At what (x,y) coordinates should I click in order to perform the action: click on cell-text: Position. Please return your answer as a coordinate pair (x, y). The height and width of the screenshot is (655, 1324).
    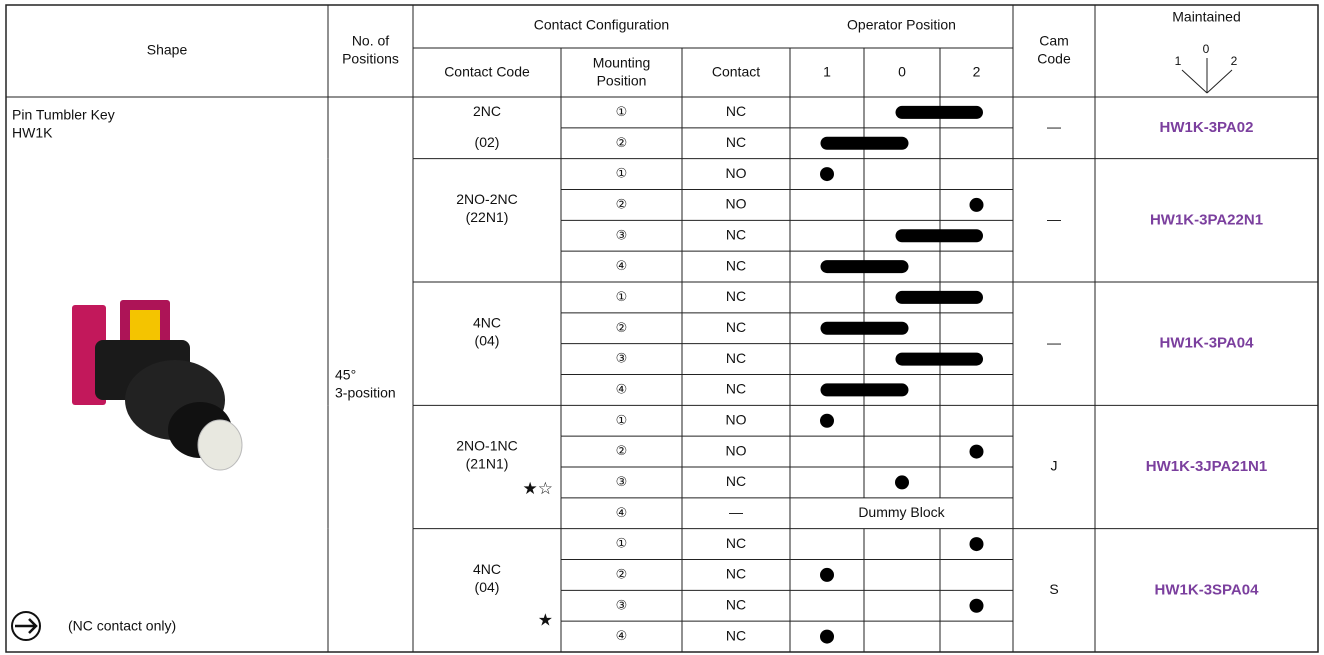
    Looking at the image, I should click on (622, 81).